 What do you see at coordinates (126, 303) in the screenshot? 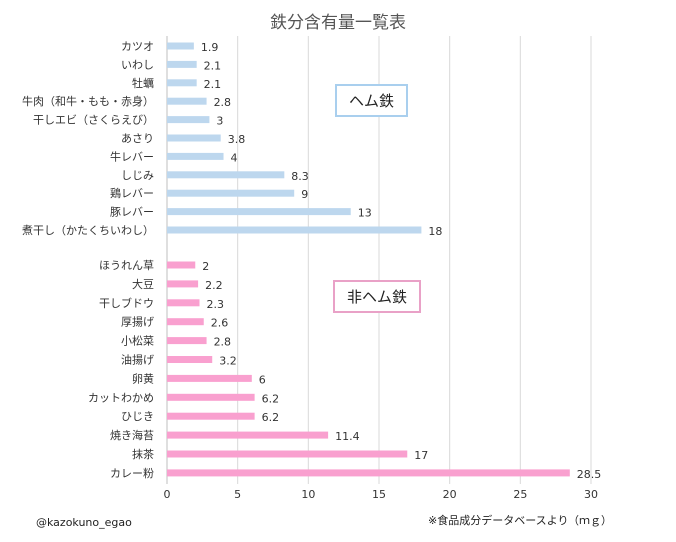
I see `category-label: 干しブドウ` at bounding box center [126, 303].